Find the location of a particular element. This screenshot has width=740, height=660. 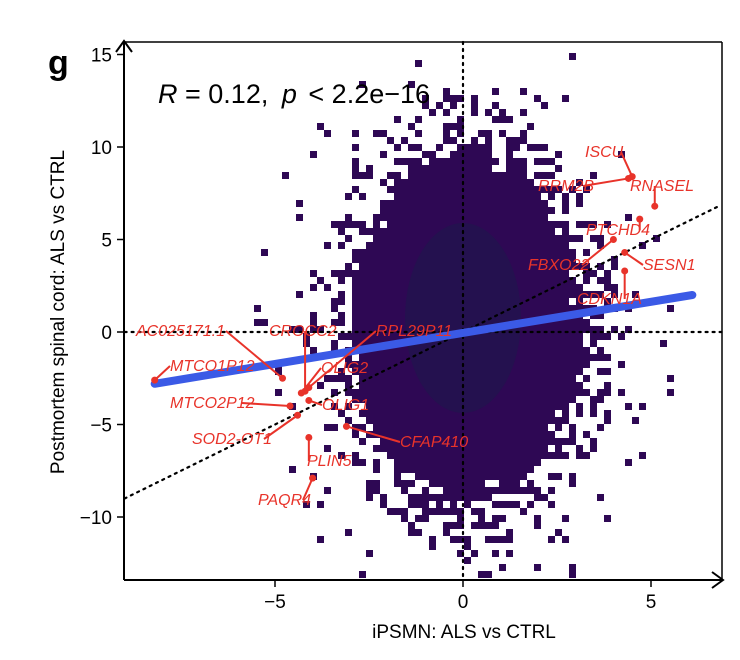

stat-annotation: R = 0.12, p < 2.2e−16 is located at coordinates (294, 94).